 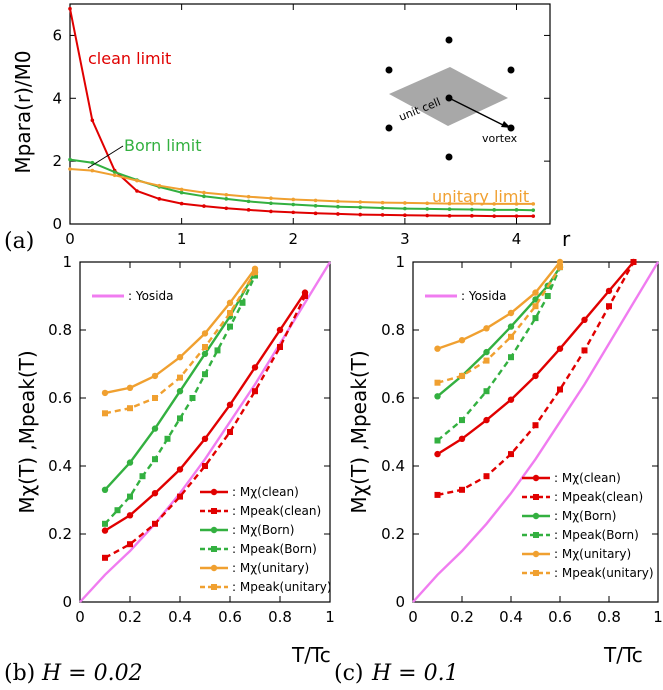 I want to click on x-tick-label: 2, so click(x=293, y=239).